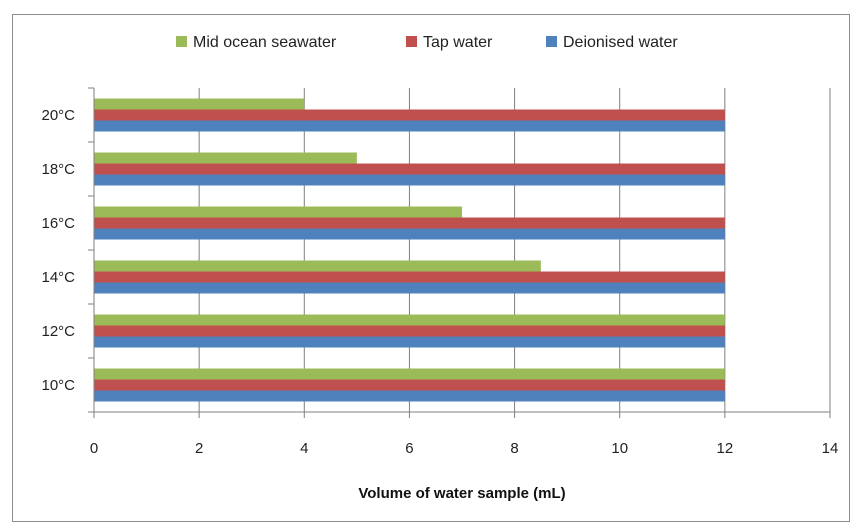  Describe the element at coordinates (409, 448) in the screenshot. I see `x-tick-label: 6` at that location.